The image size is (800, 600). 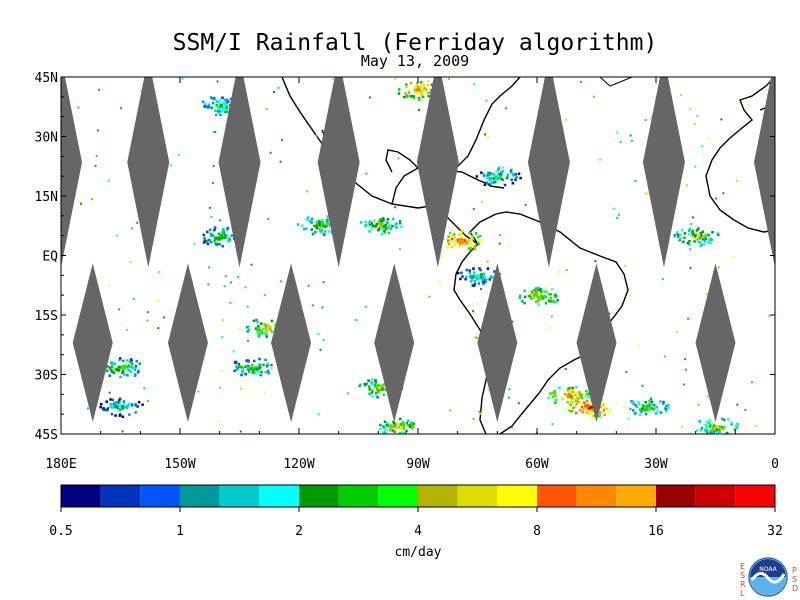 What do you see at coordinates (46, 435) in the screenshot?
I see `lat-tick-label: 45S` at bounding box center [46, 435].